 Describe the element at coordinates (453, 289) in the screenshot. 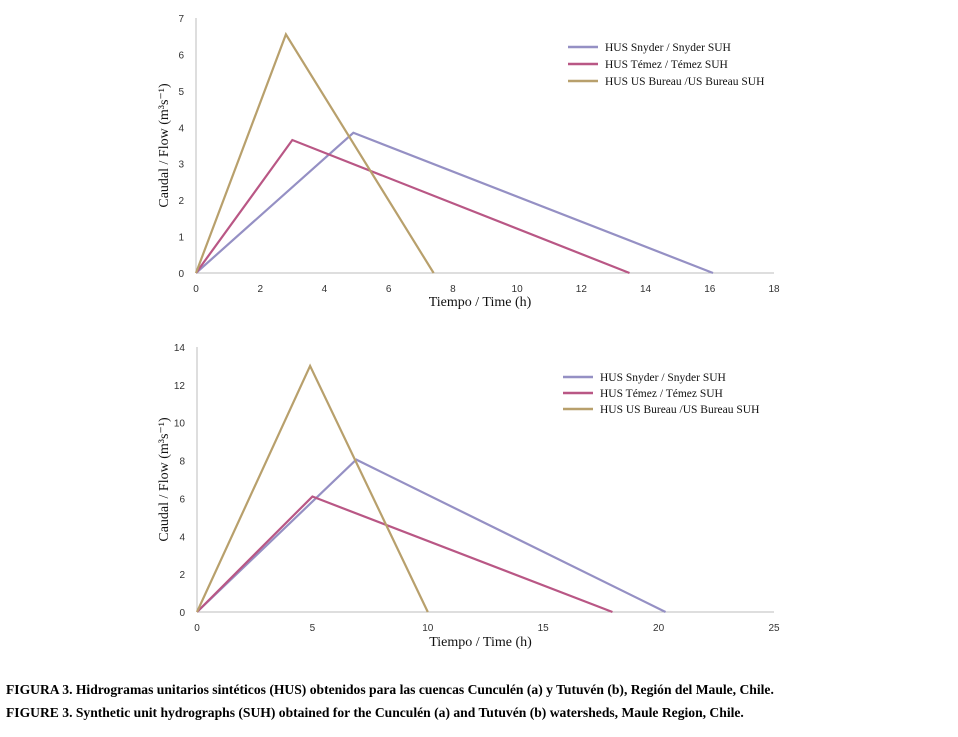

I see `x-tick-label: 8` at that location.